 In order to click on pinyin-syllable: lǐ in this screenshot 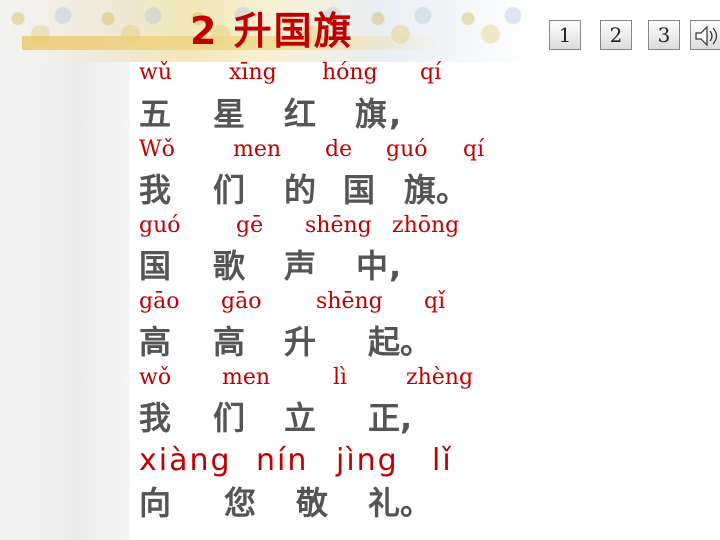, I will do `click(442, 460)`.